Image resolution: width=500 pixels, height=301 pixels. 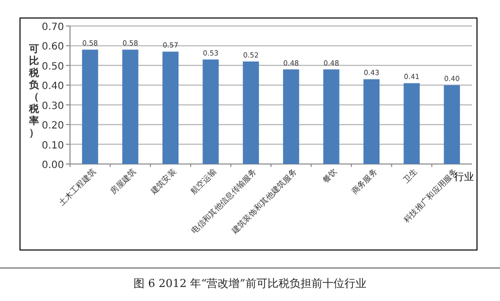 What do you see at coordinates (464, 177) in the screenshot?
I see `x-axis-title: 行业` at bounding box center [464, 177].